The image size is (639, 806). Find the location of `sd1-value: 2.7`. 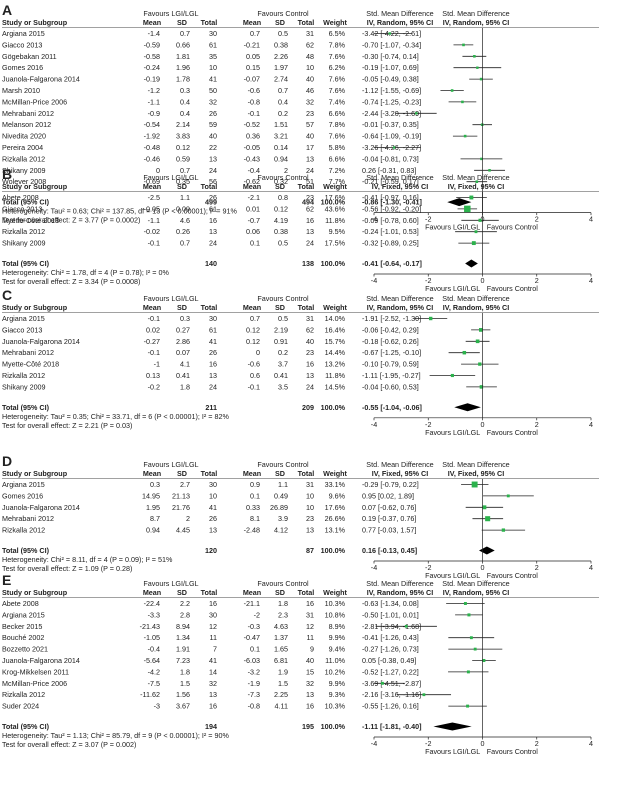

sd1-value: 2.7 is located at coordinates (185, 484).